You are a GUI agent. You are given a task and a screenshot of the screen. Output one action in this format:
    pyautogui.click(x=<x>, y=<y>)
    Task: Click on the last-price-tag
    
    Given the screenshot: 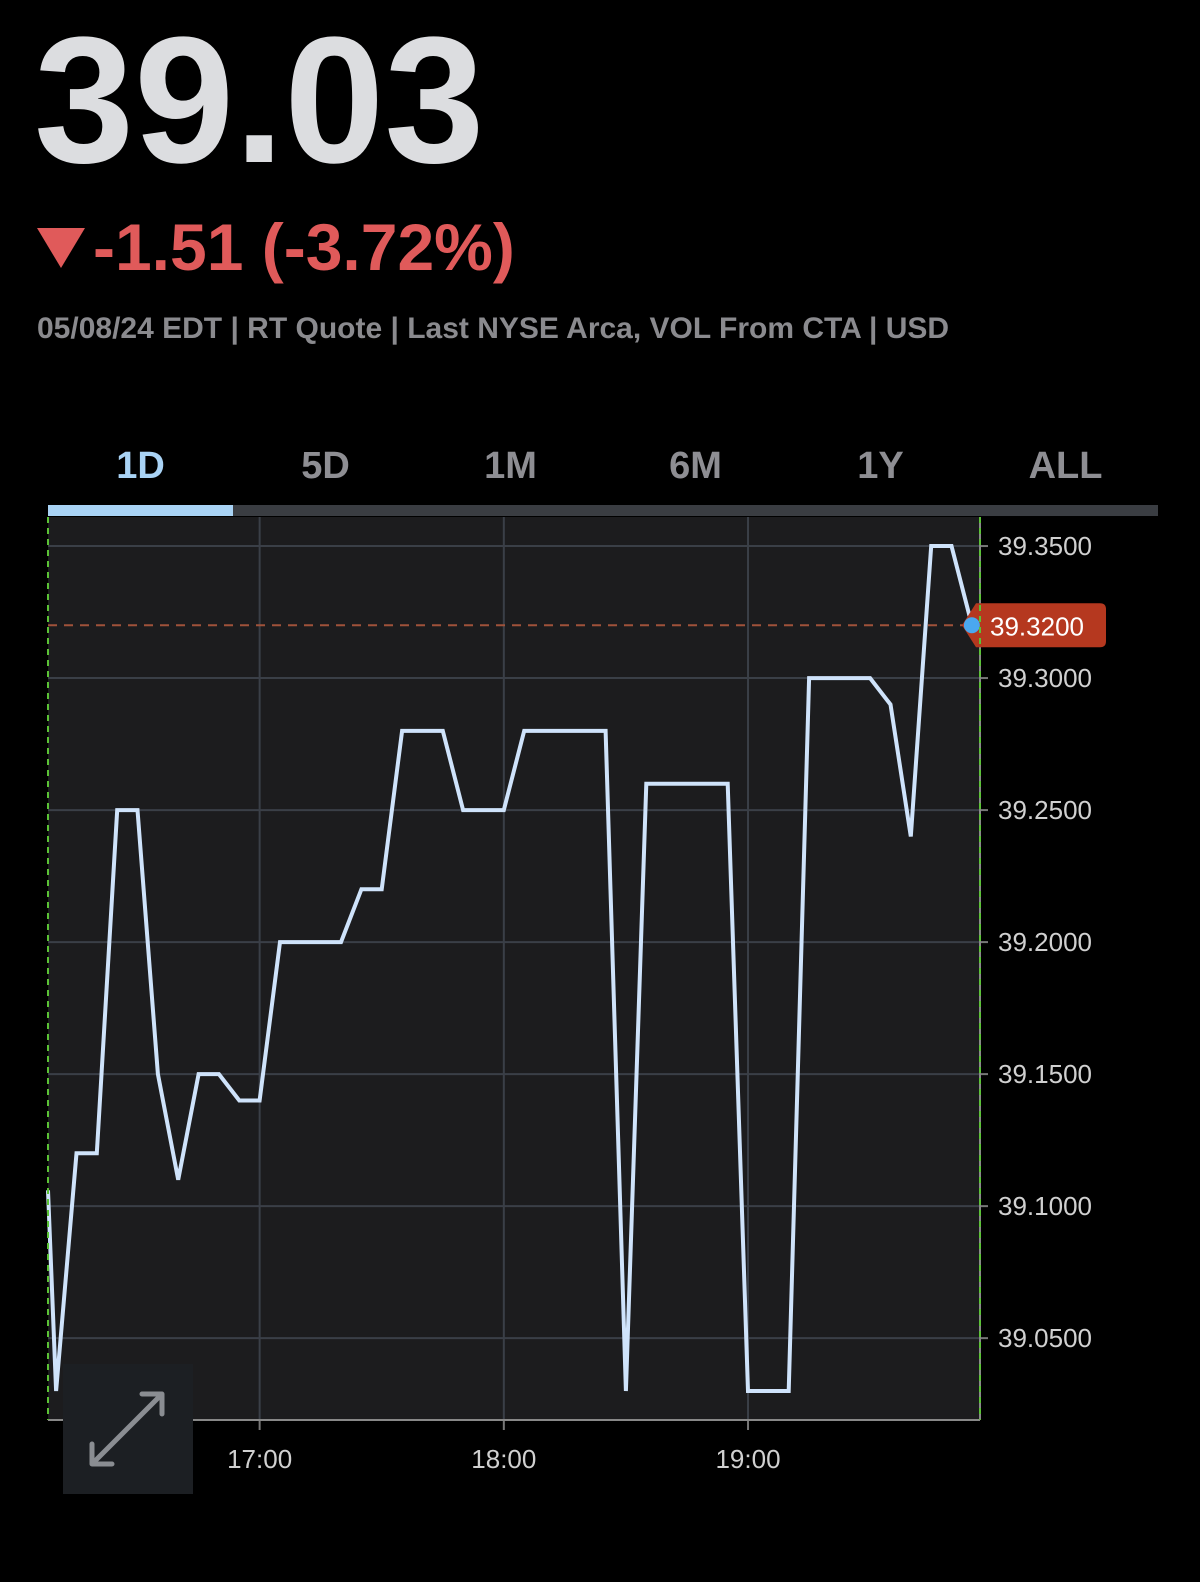 What is the action you would take?
    pyautogui.click(x=1034, y=625)
    